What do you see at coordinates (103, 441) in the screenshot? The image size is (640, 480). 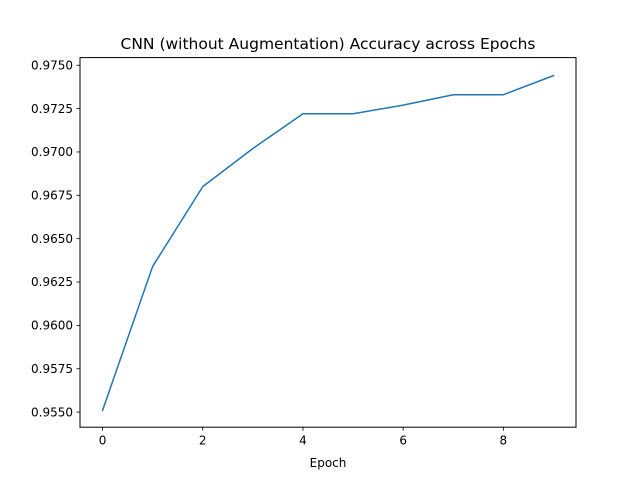 I see `x-tick-label: 0` at bounding box center [103, 441].